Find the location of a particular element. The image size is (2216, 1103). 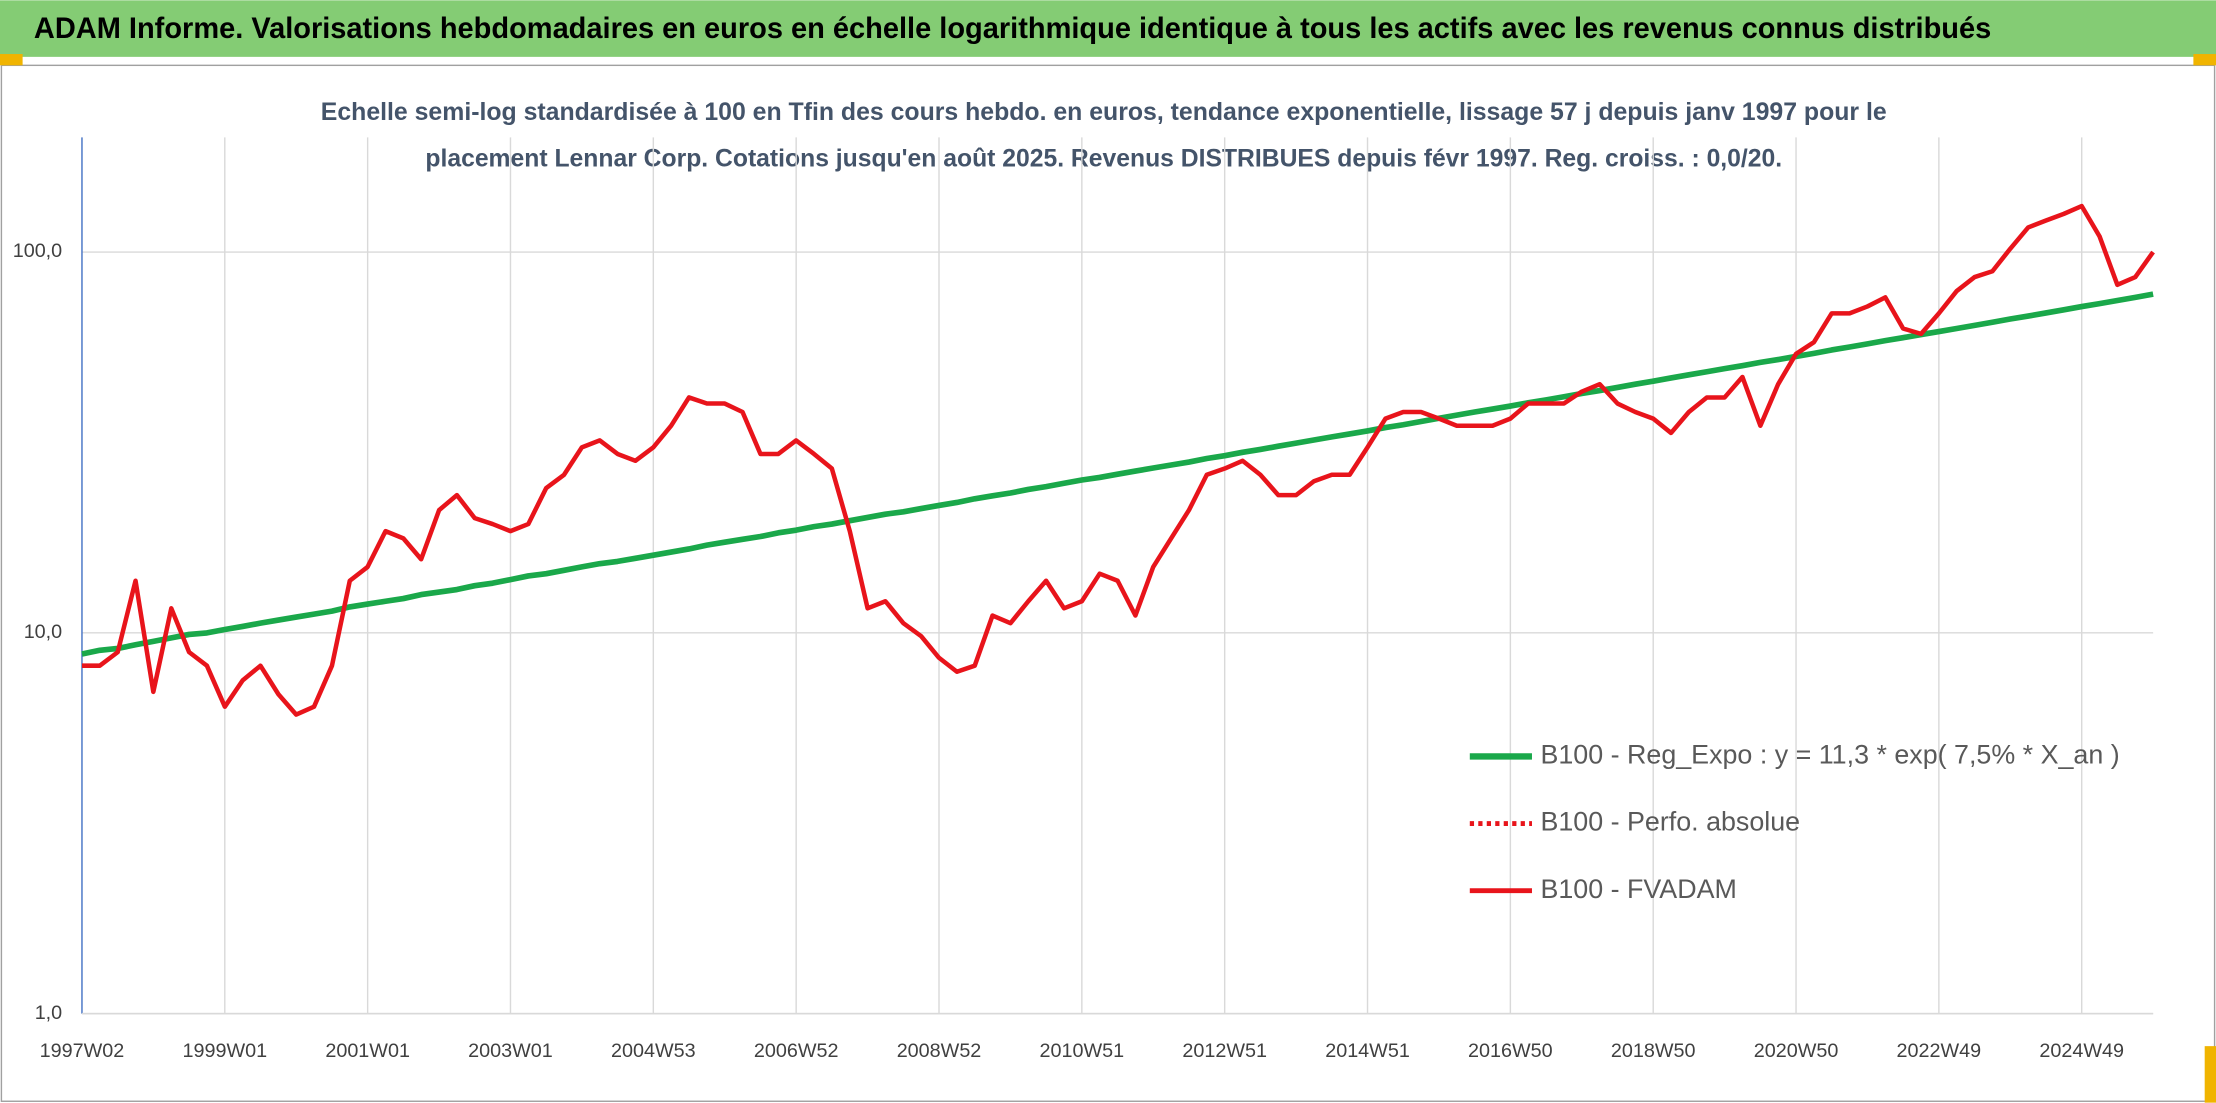

x-tick-label: 1999W01 is located at coordinates (224, 1051).